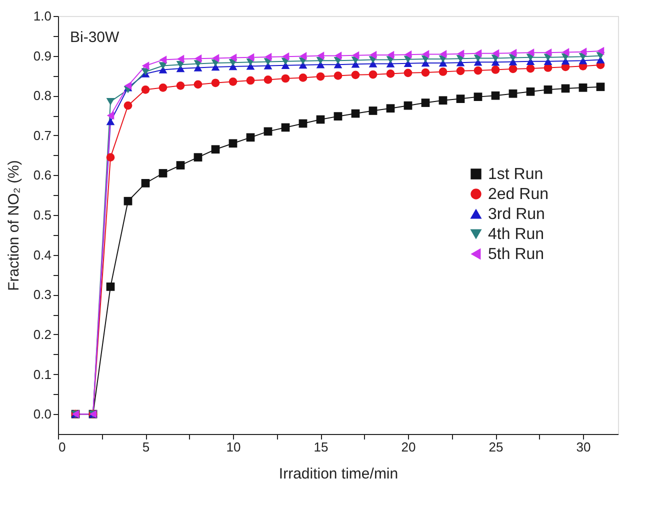 This screenshot has width=658, height=506. What do you see at coordinates (62, 447) in the screenshot?
I see `x-tick-label: 0` at bounding box center [62, 447].